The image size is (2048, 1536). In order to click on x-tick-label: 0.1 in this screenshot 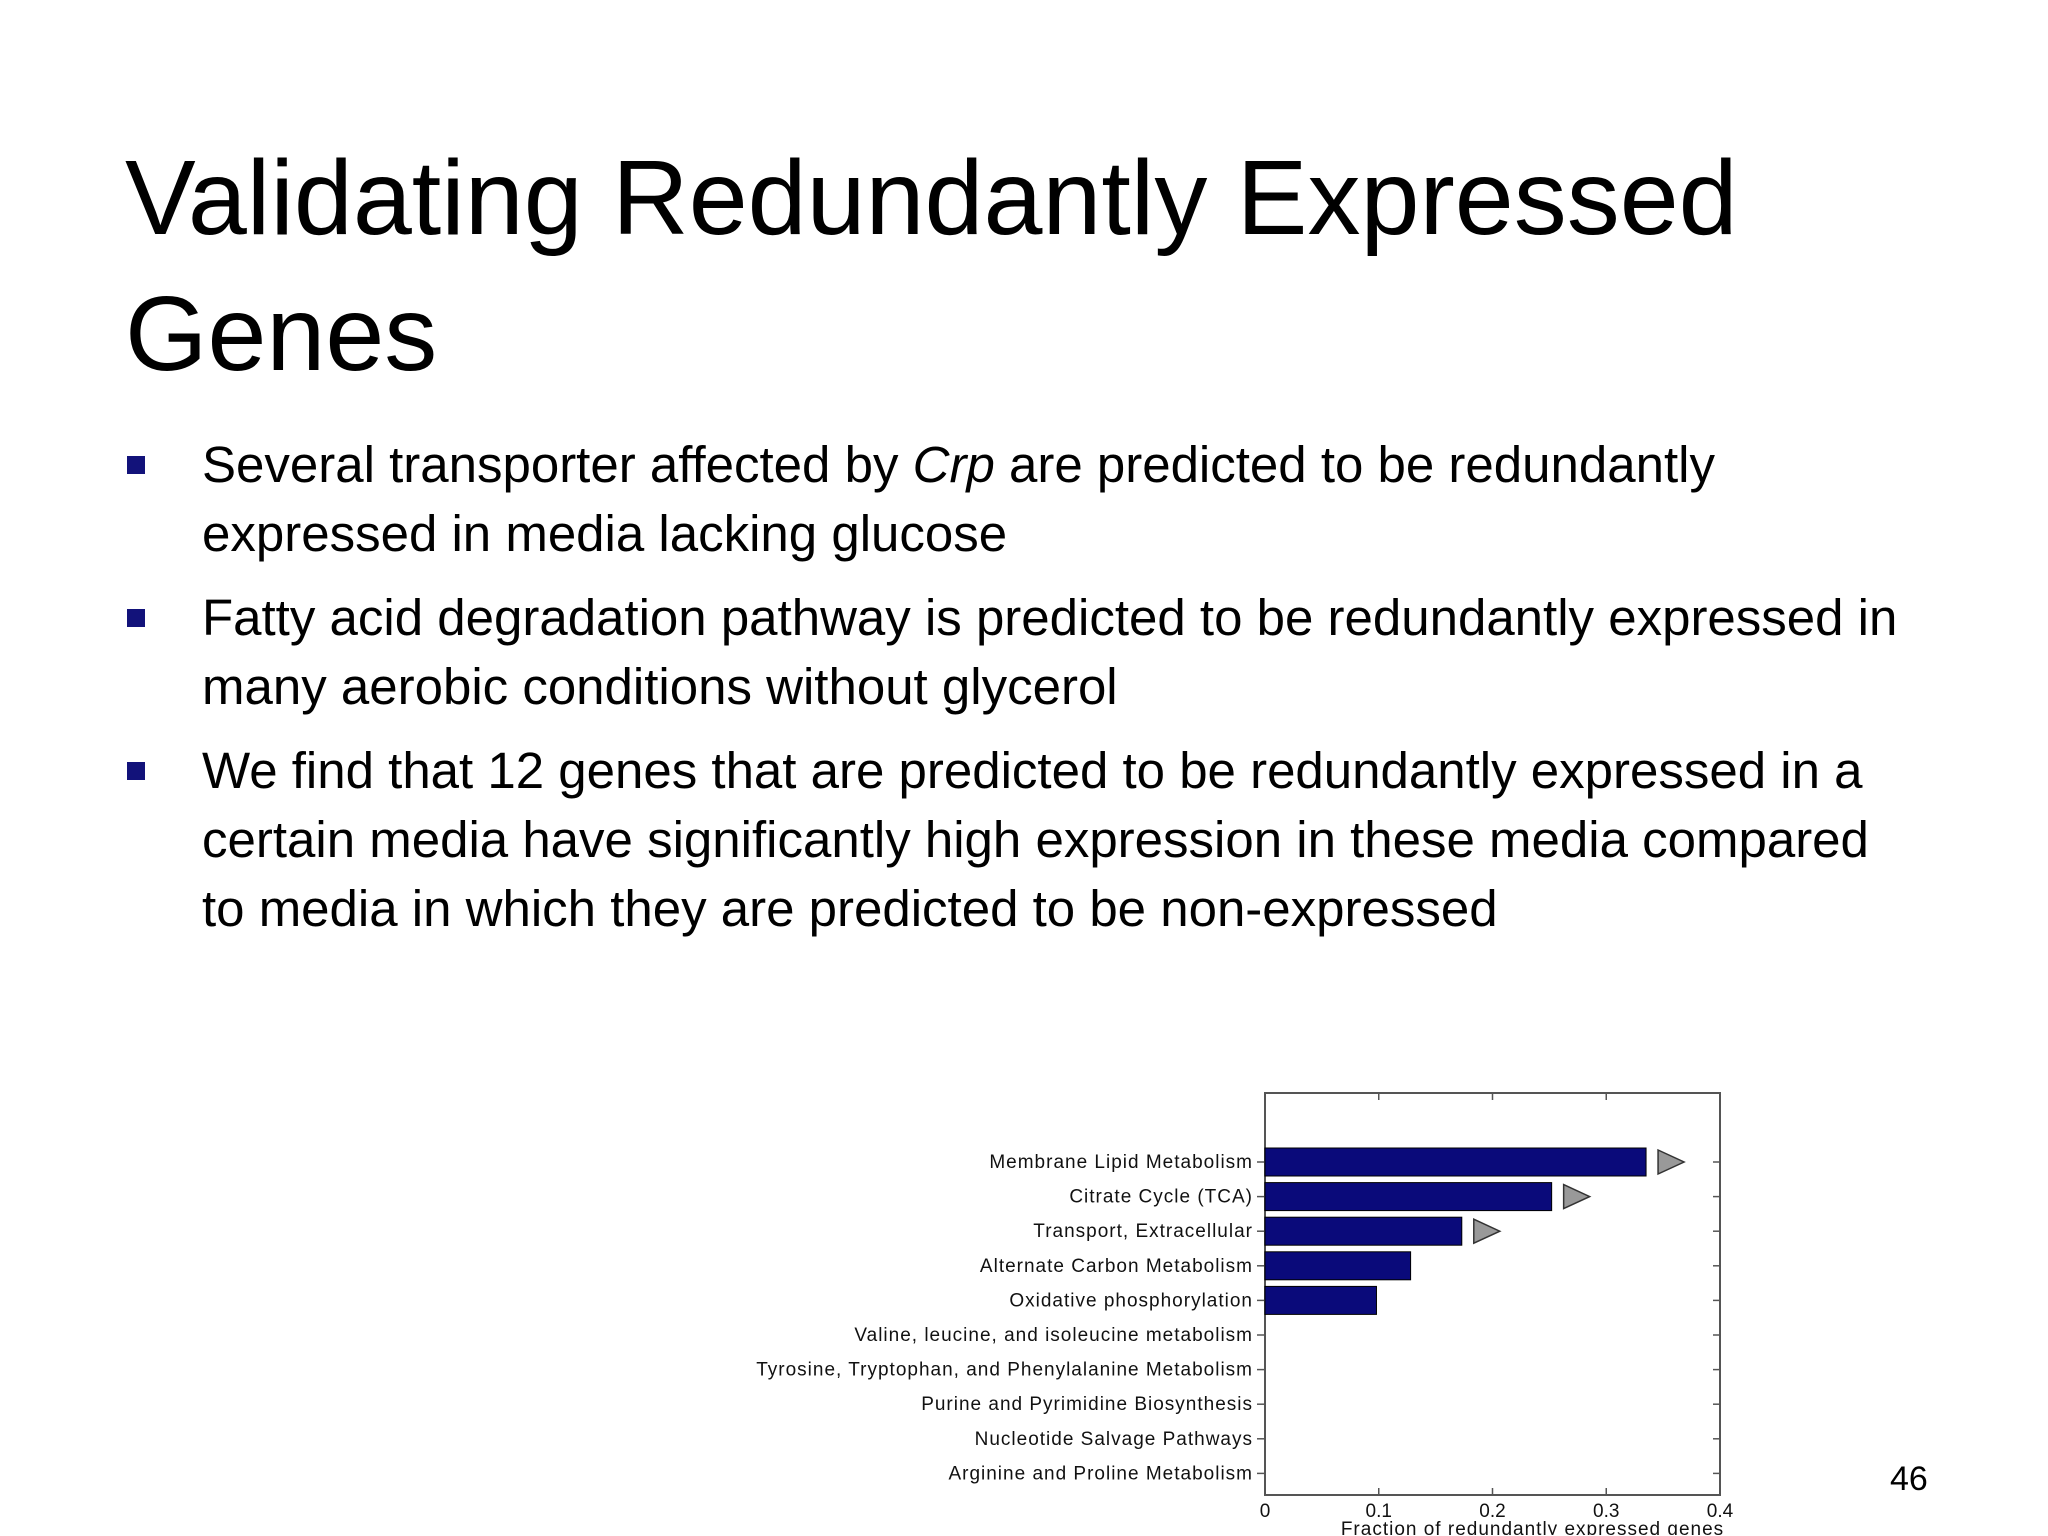, I will do `click(1379, 1511)`.